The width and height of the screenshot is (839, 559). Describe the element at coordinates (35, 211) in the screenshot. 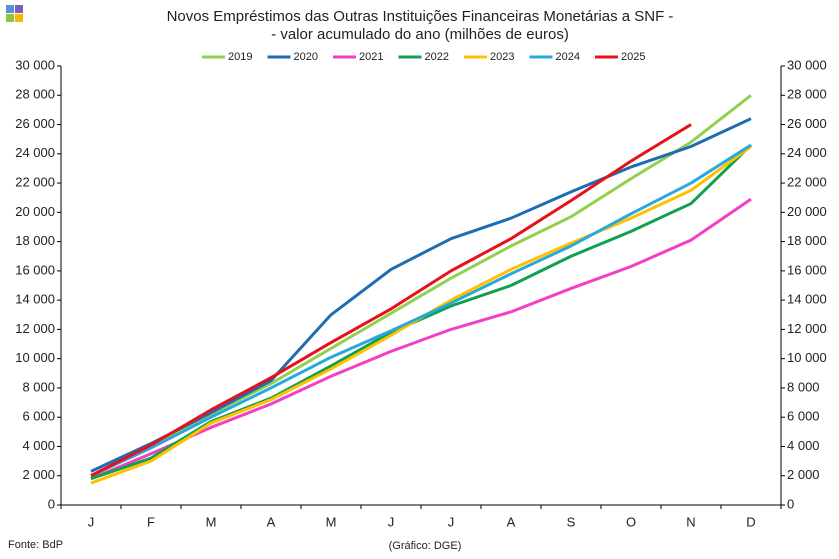

I see `y-tick-label: 20 000` at that location.